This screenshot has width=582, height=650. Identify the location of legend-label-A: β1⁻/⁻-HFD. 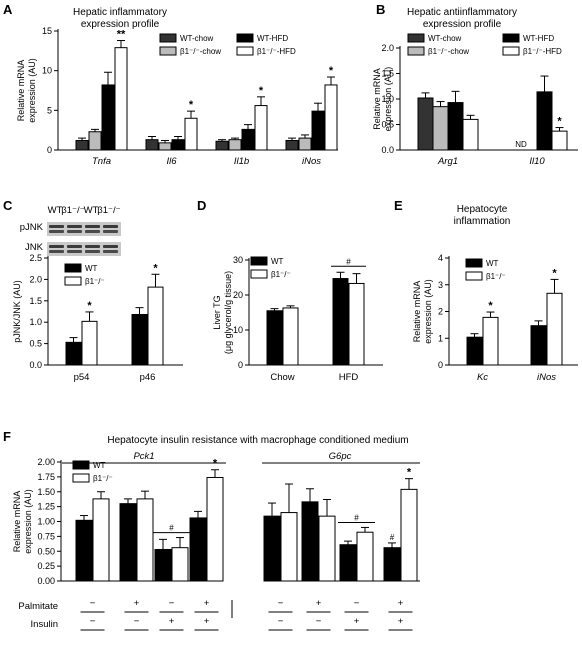
(276, 51).